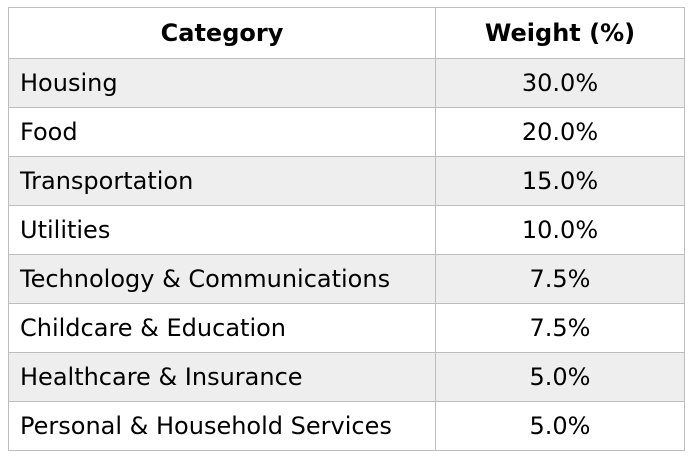 This screenshot has width=688, height=474. I want to click on category-cell: Technology & Communications, so click(222, 279).